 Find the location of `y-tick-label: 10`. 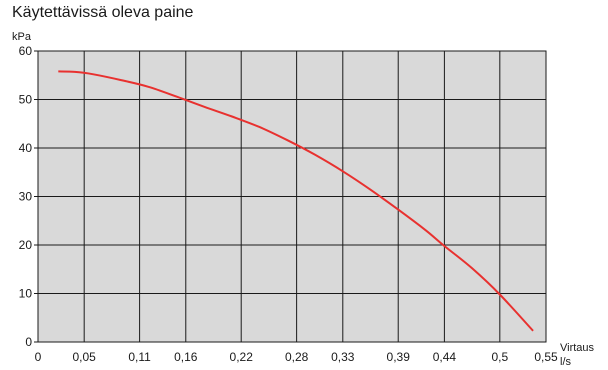

y-tick-label: 10 is located at coordinates (26, 294).